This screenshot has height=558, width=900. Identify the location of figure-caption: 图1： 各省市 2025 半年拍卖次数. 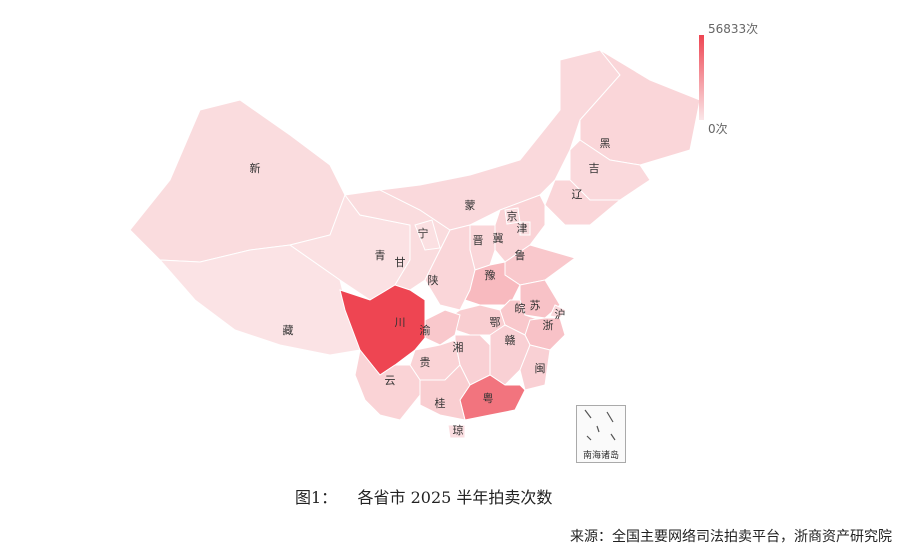
(424, 497).